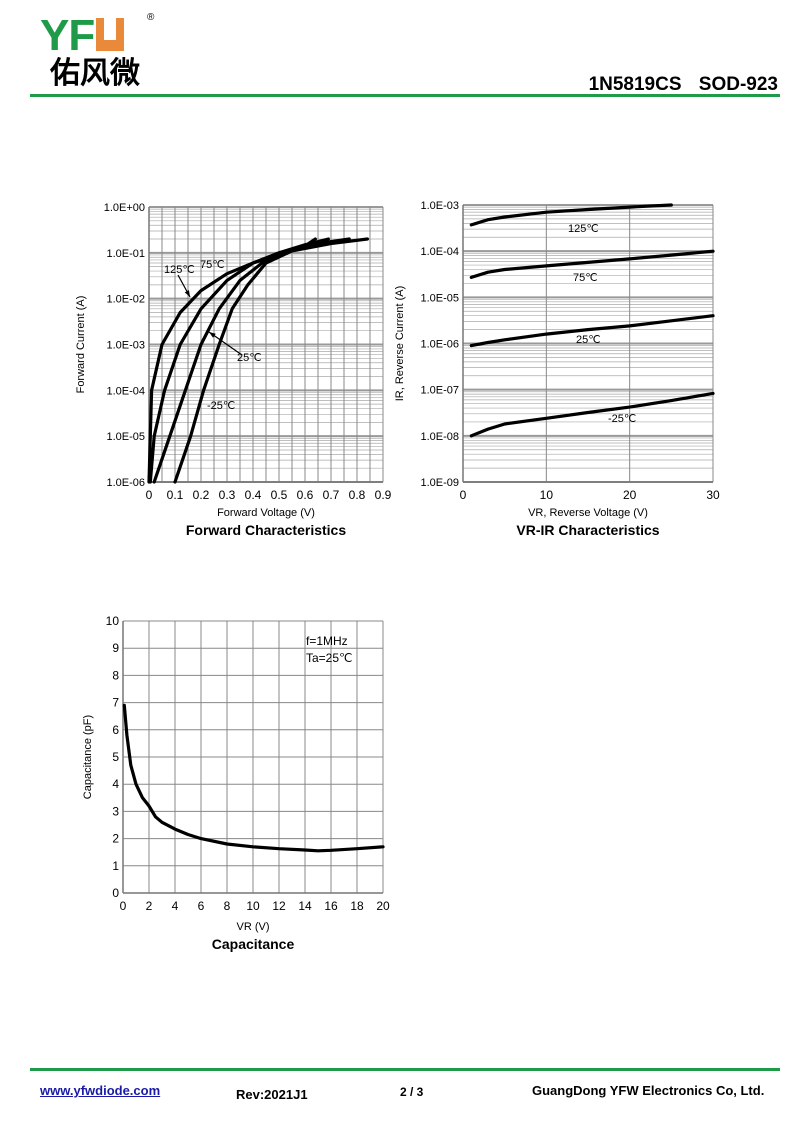 This screenshot has height=1130, width=800. I want to click on y-tick-label: 1.0E-02, so click(125, 300).